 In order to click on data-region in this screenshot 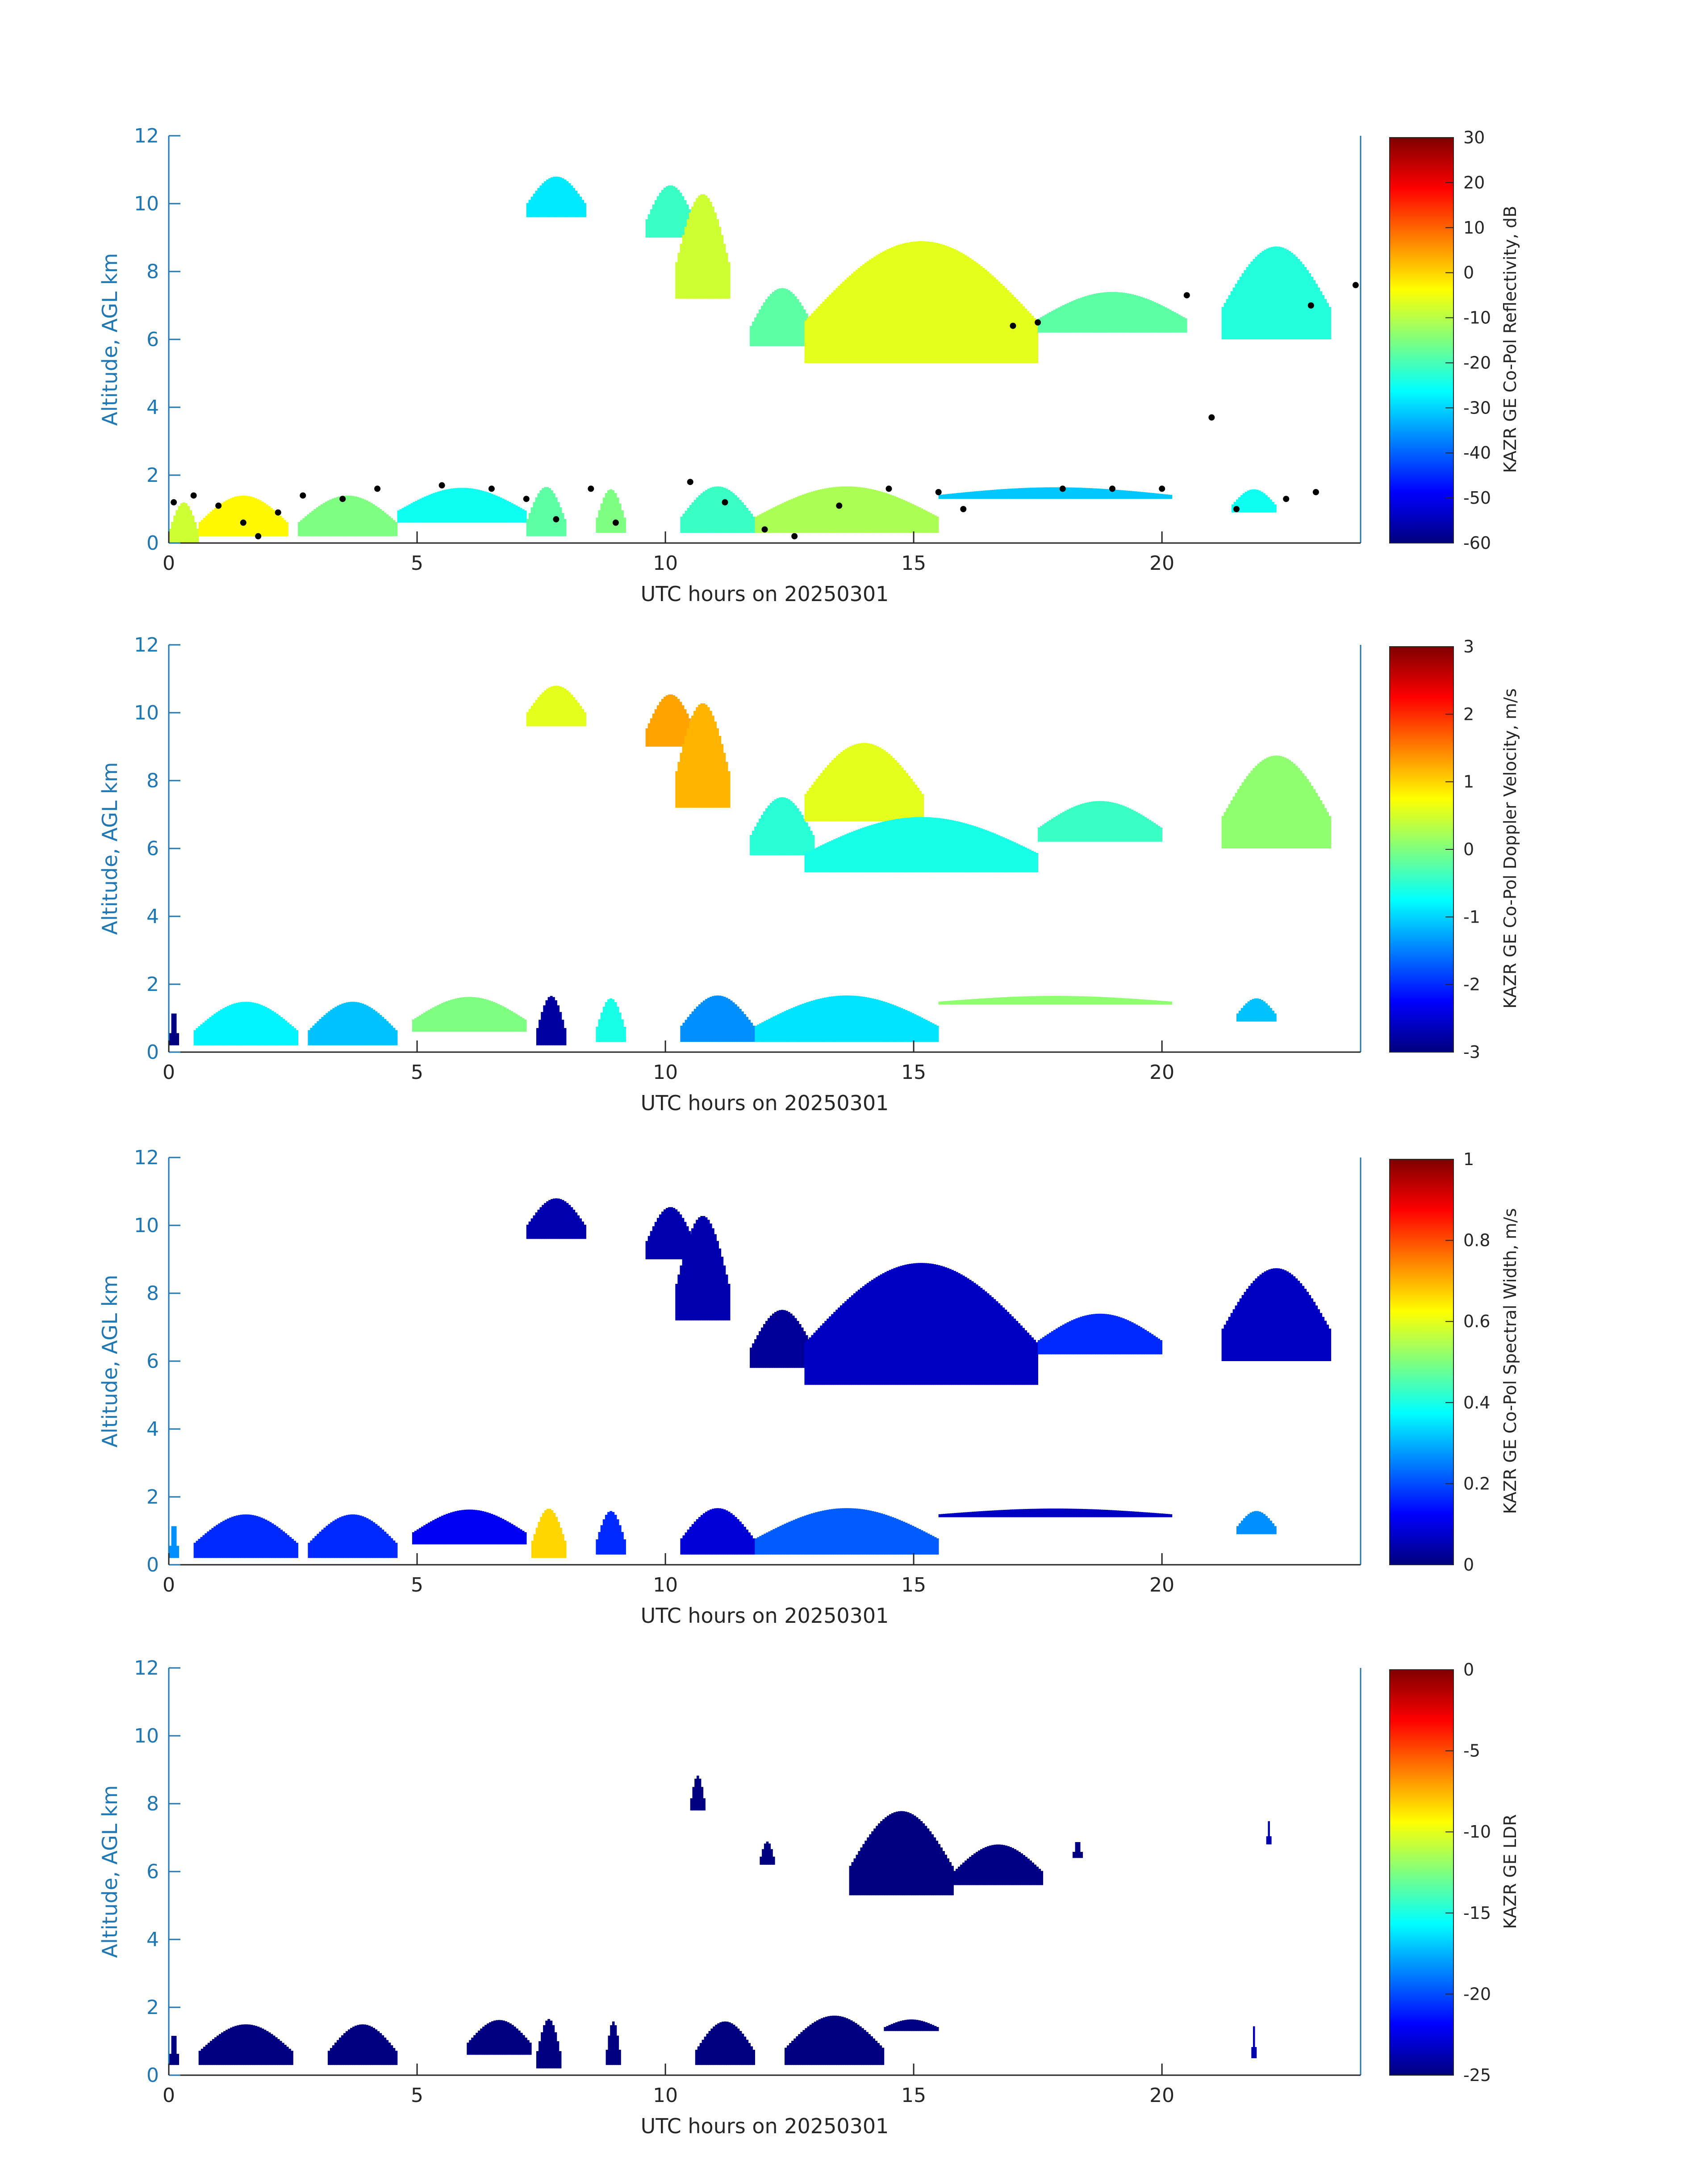, I will do `click(245, 1023)`.